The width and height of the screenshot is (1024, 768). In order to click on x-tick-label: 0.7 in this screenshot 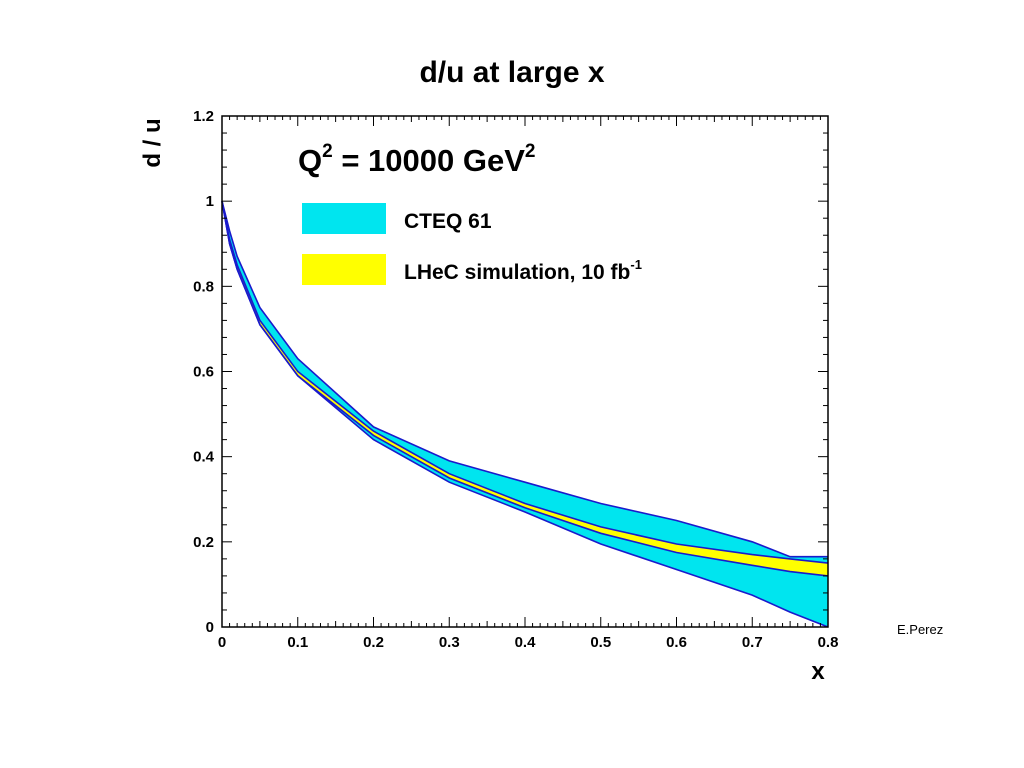, I will do `click(752, 642)`.